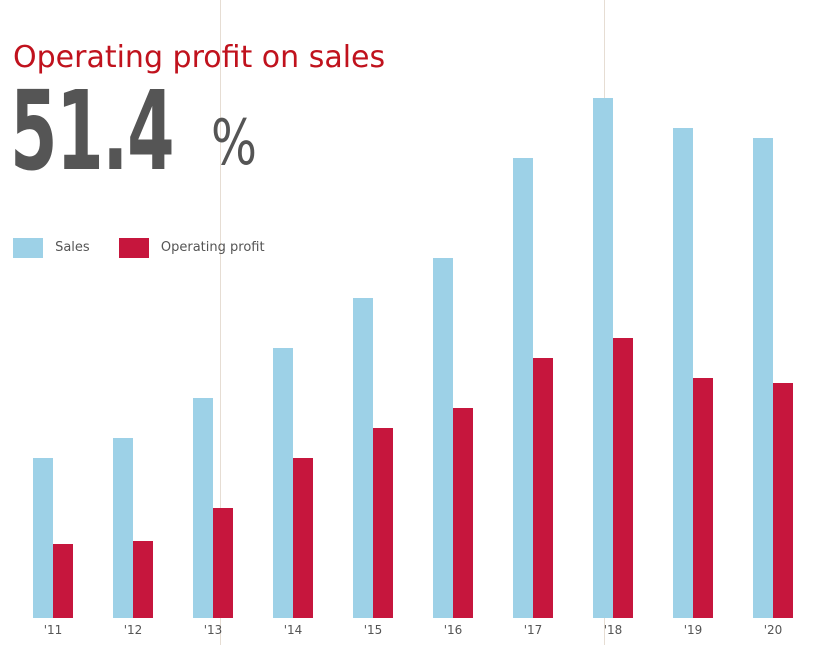 The height and width of the screenshot is (645, 813). What do you see at coordinates (293, 630) in the screenshot?
I see `x-tick-label: '14` at bounding box center [293, 630].